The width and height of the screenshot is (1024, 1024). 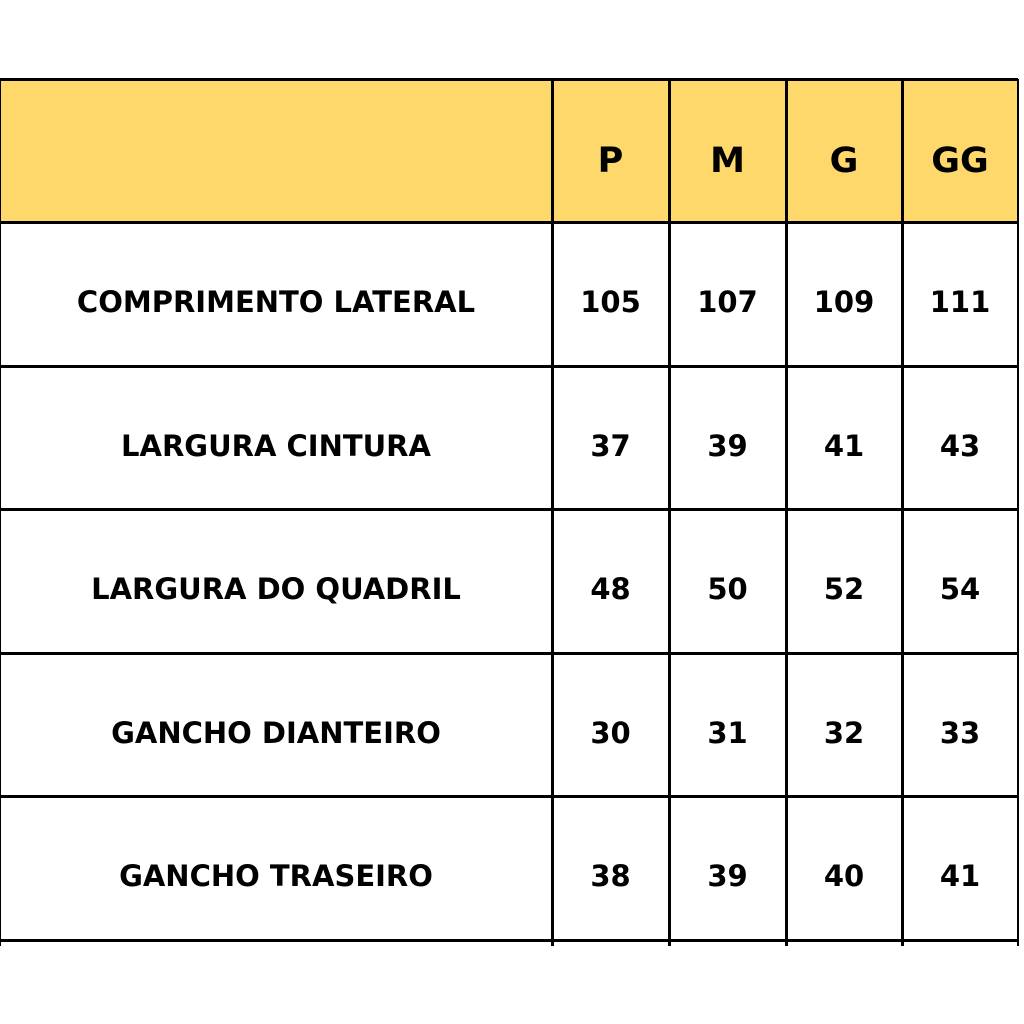 I want to click on table-cell: 31, so click(x=727, y=732).